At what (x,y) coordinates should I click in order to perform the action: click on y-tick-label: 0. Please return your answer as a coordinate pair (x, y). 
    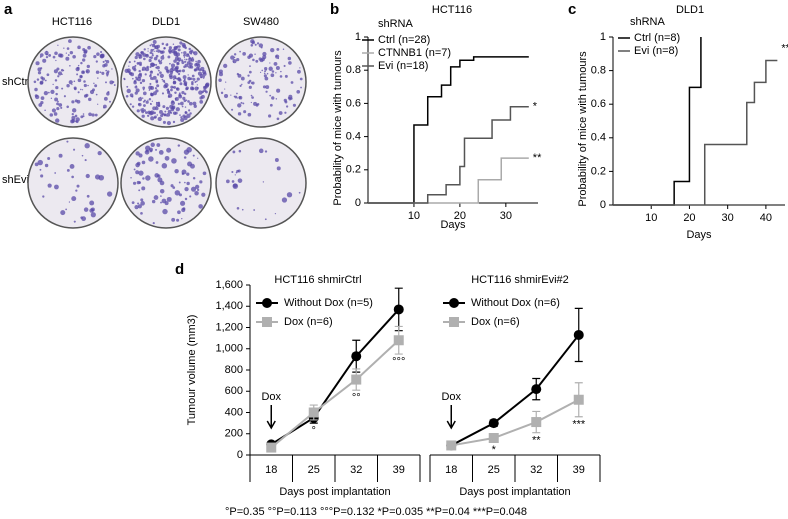
    Looking at the image, I should click on (358, 203).